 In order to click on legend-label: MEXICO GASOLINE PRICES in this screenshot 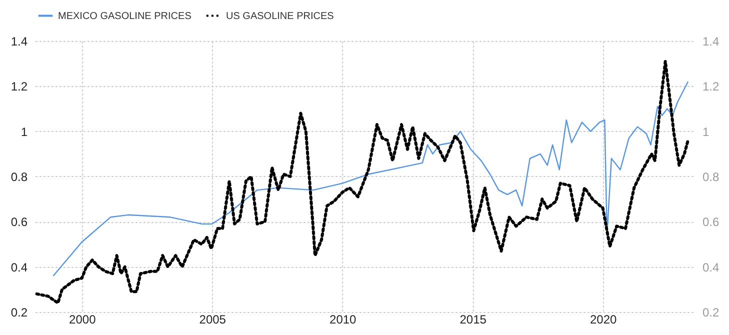, I will do `click(125, 16)`.